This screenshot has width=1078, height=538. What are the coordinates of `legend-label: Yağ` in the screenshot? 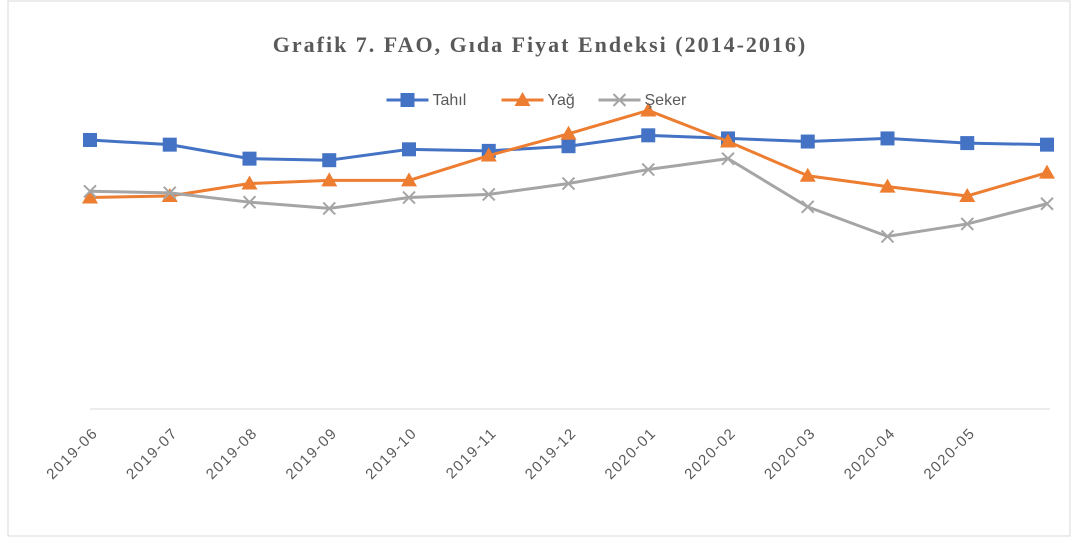 It's located at (561, 100).